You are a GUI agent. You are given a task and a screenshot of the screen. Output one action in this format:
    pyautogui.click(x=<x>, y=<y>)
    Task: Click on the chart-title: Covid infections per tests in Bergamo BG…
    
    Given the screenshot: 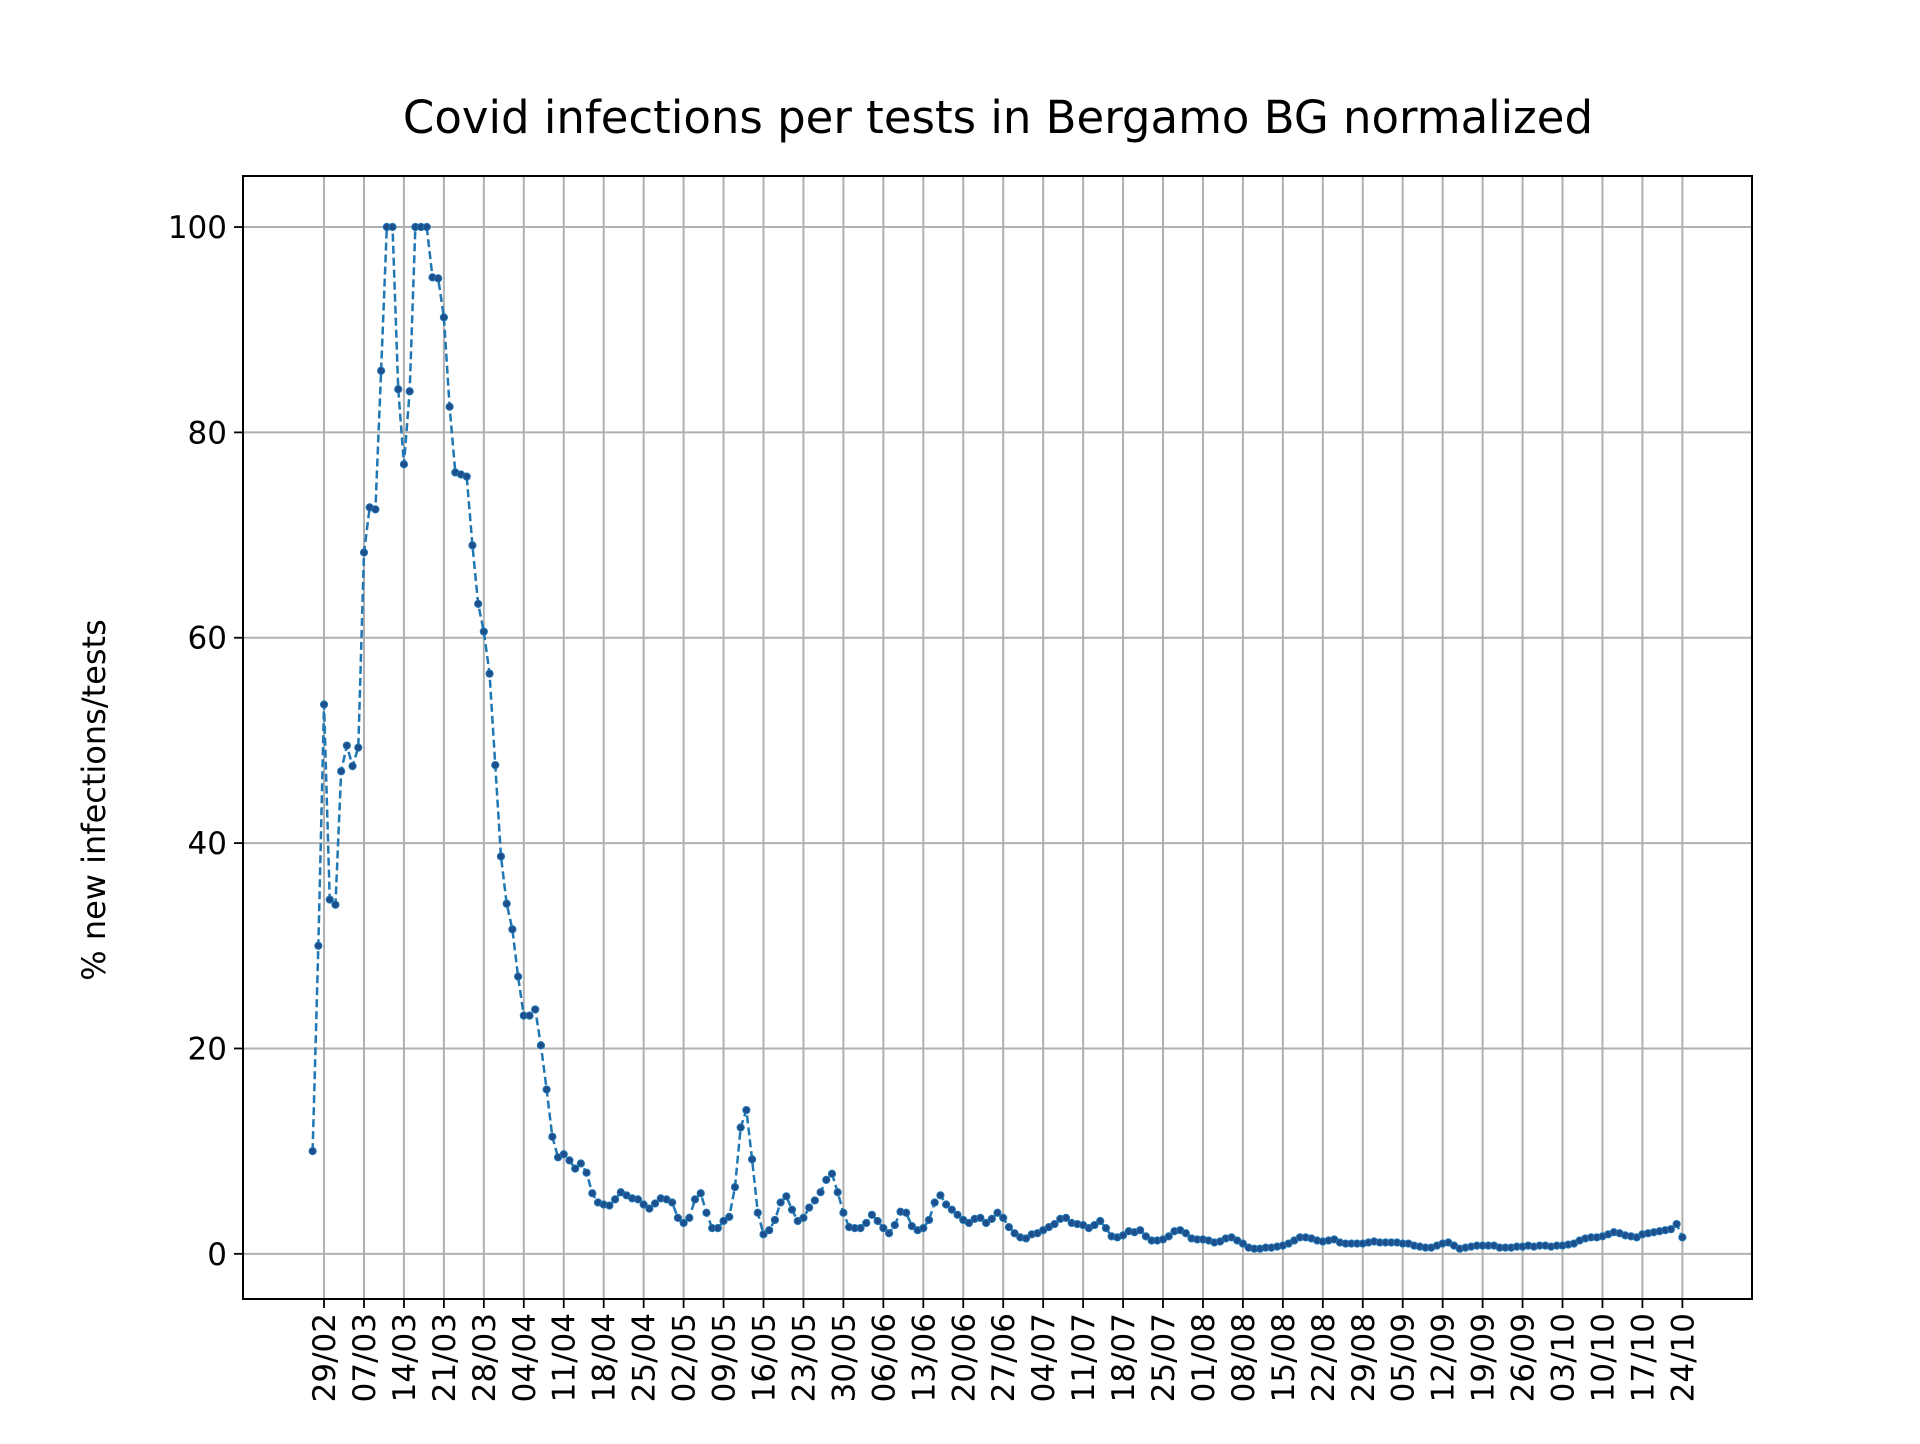 What is the action you would take?
    pyautogui.click(x=998, y=117)
    